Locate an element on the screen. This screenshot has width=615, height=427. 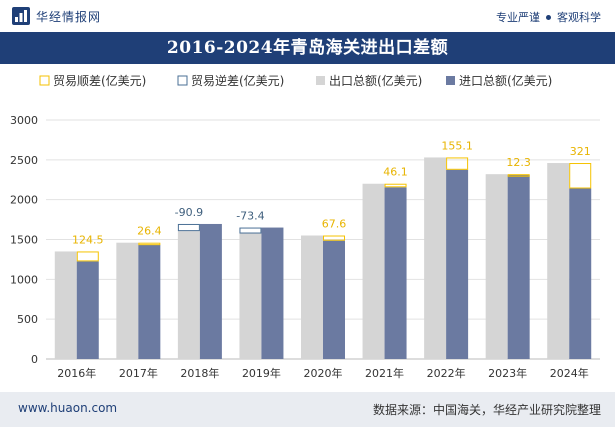
y-tick-label: 2500 is located at coordinates (24, 160).